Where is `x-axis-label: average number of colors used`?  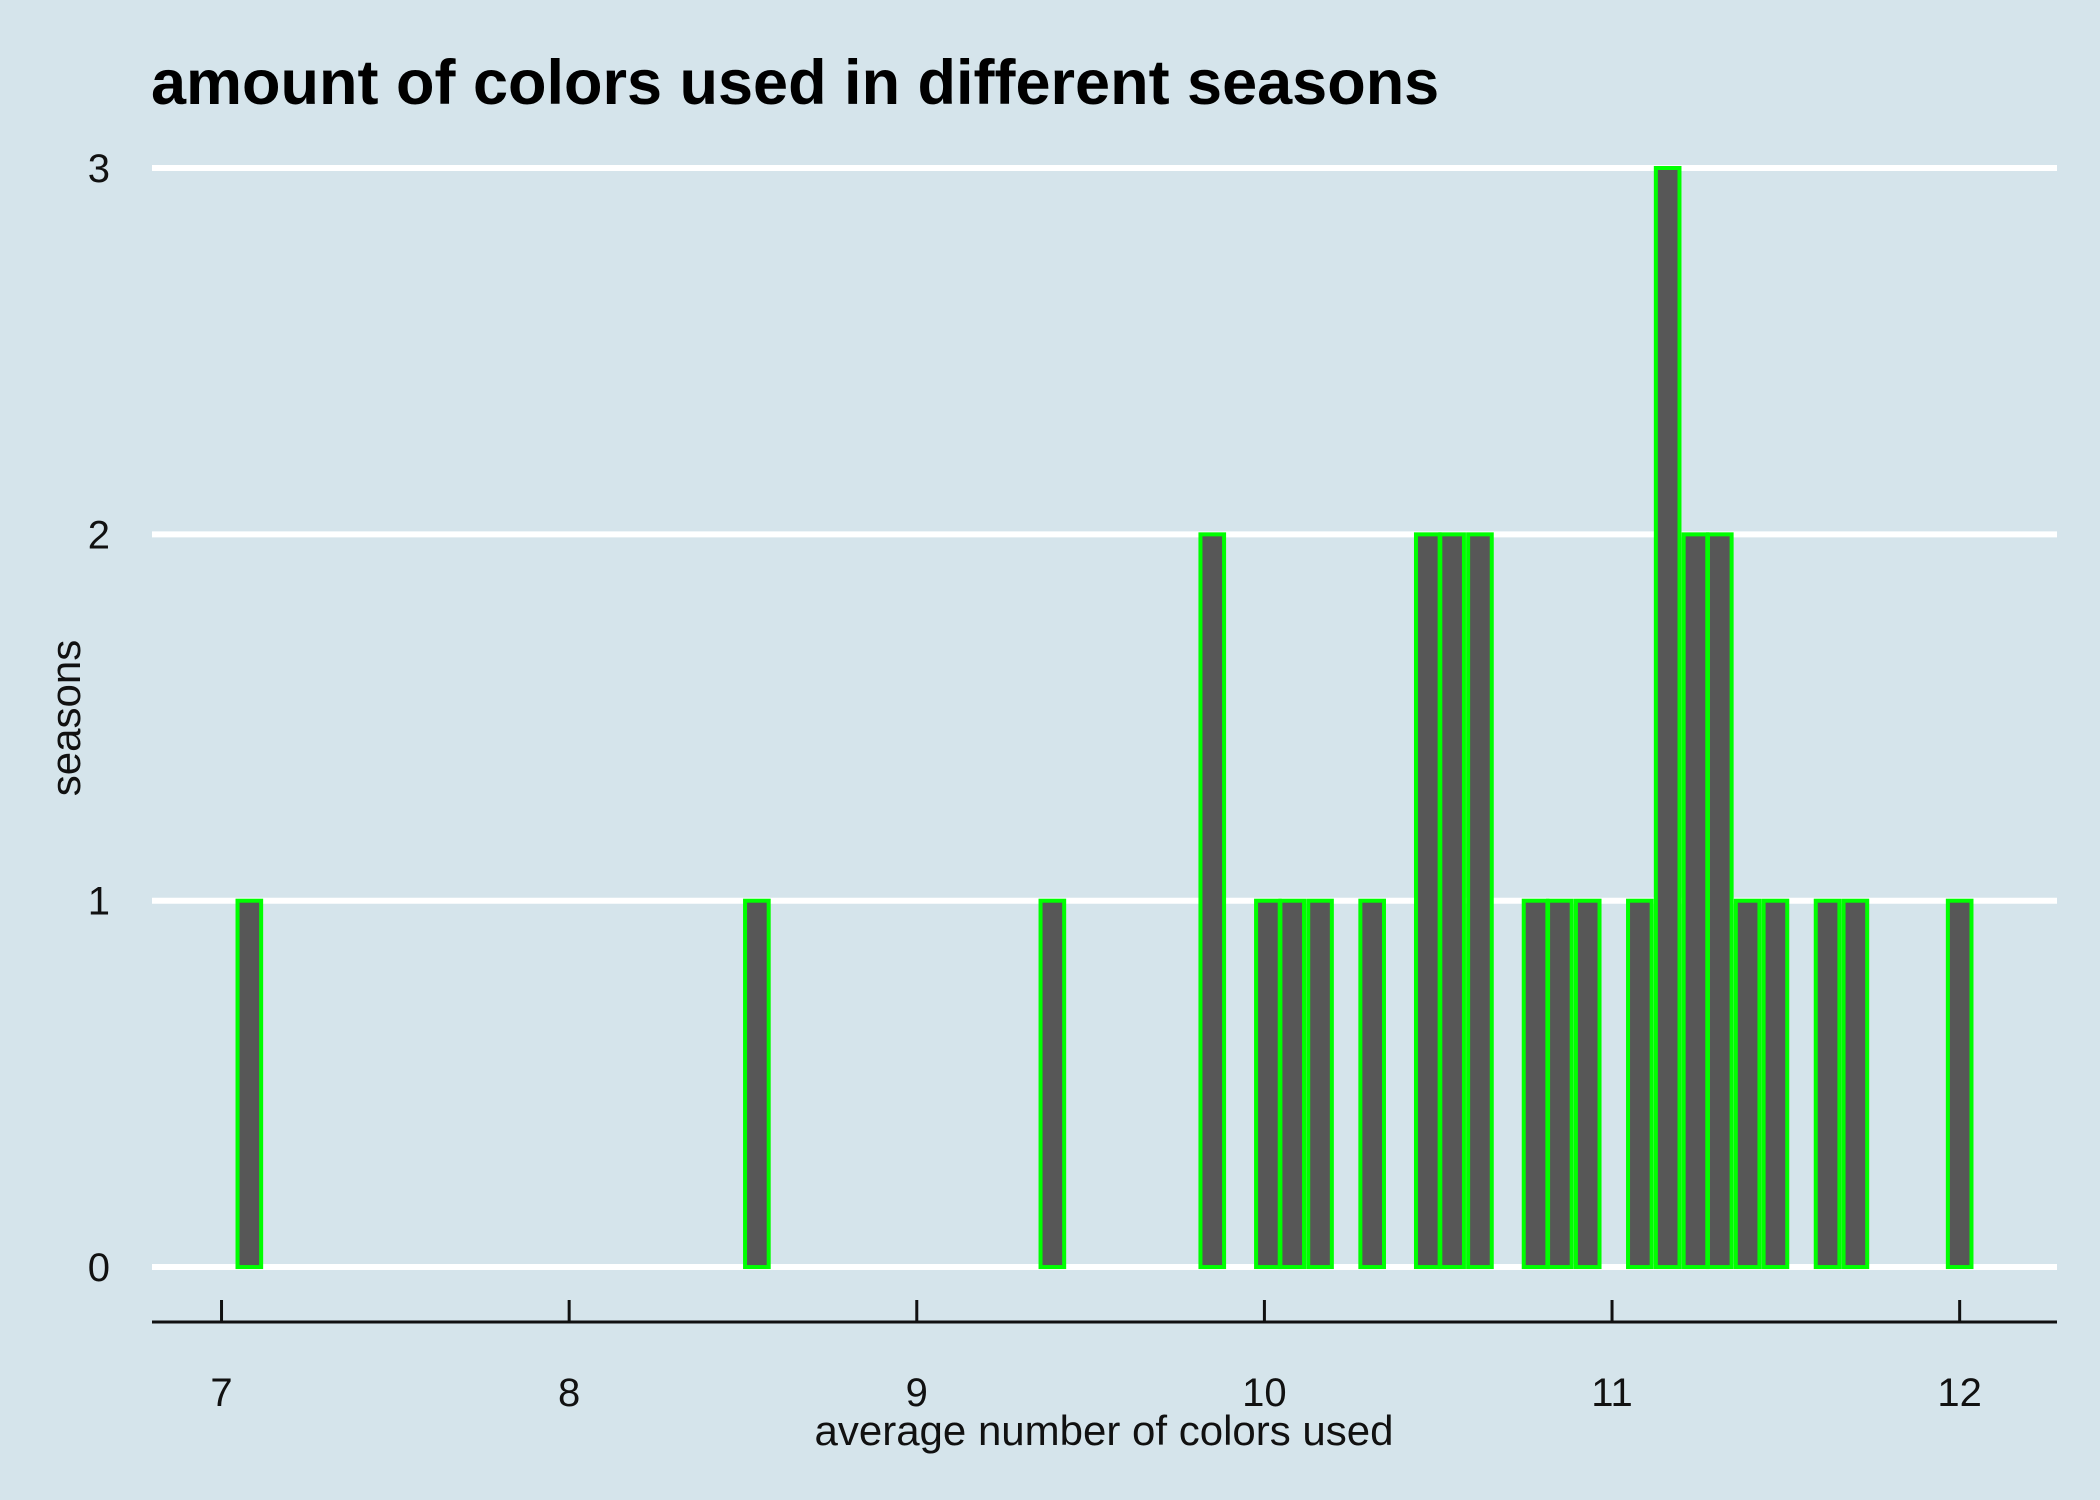
x-axis-label: average number of colors used is located at coordinates (1104, 1430).